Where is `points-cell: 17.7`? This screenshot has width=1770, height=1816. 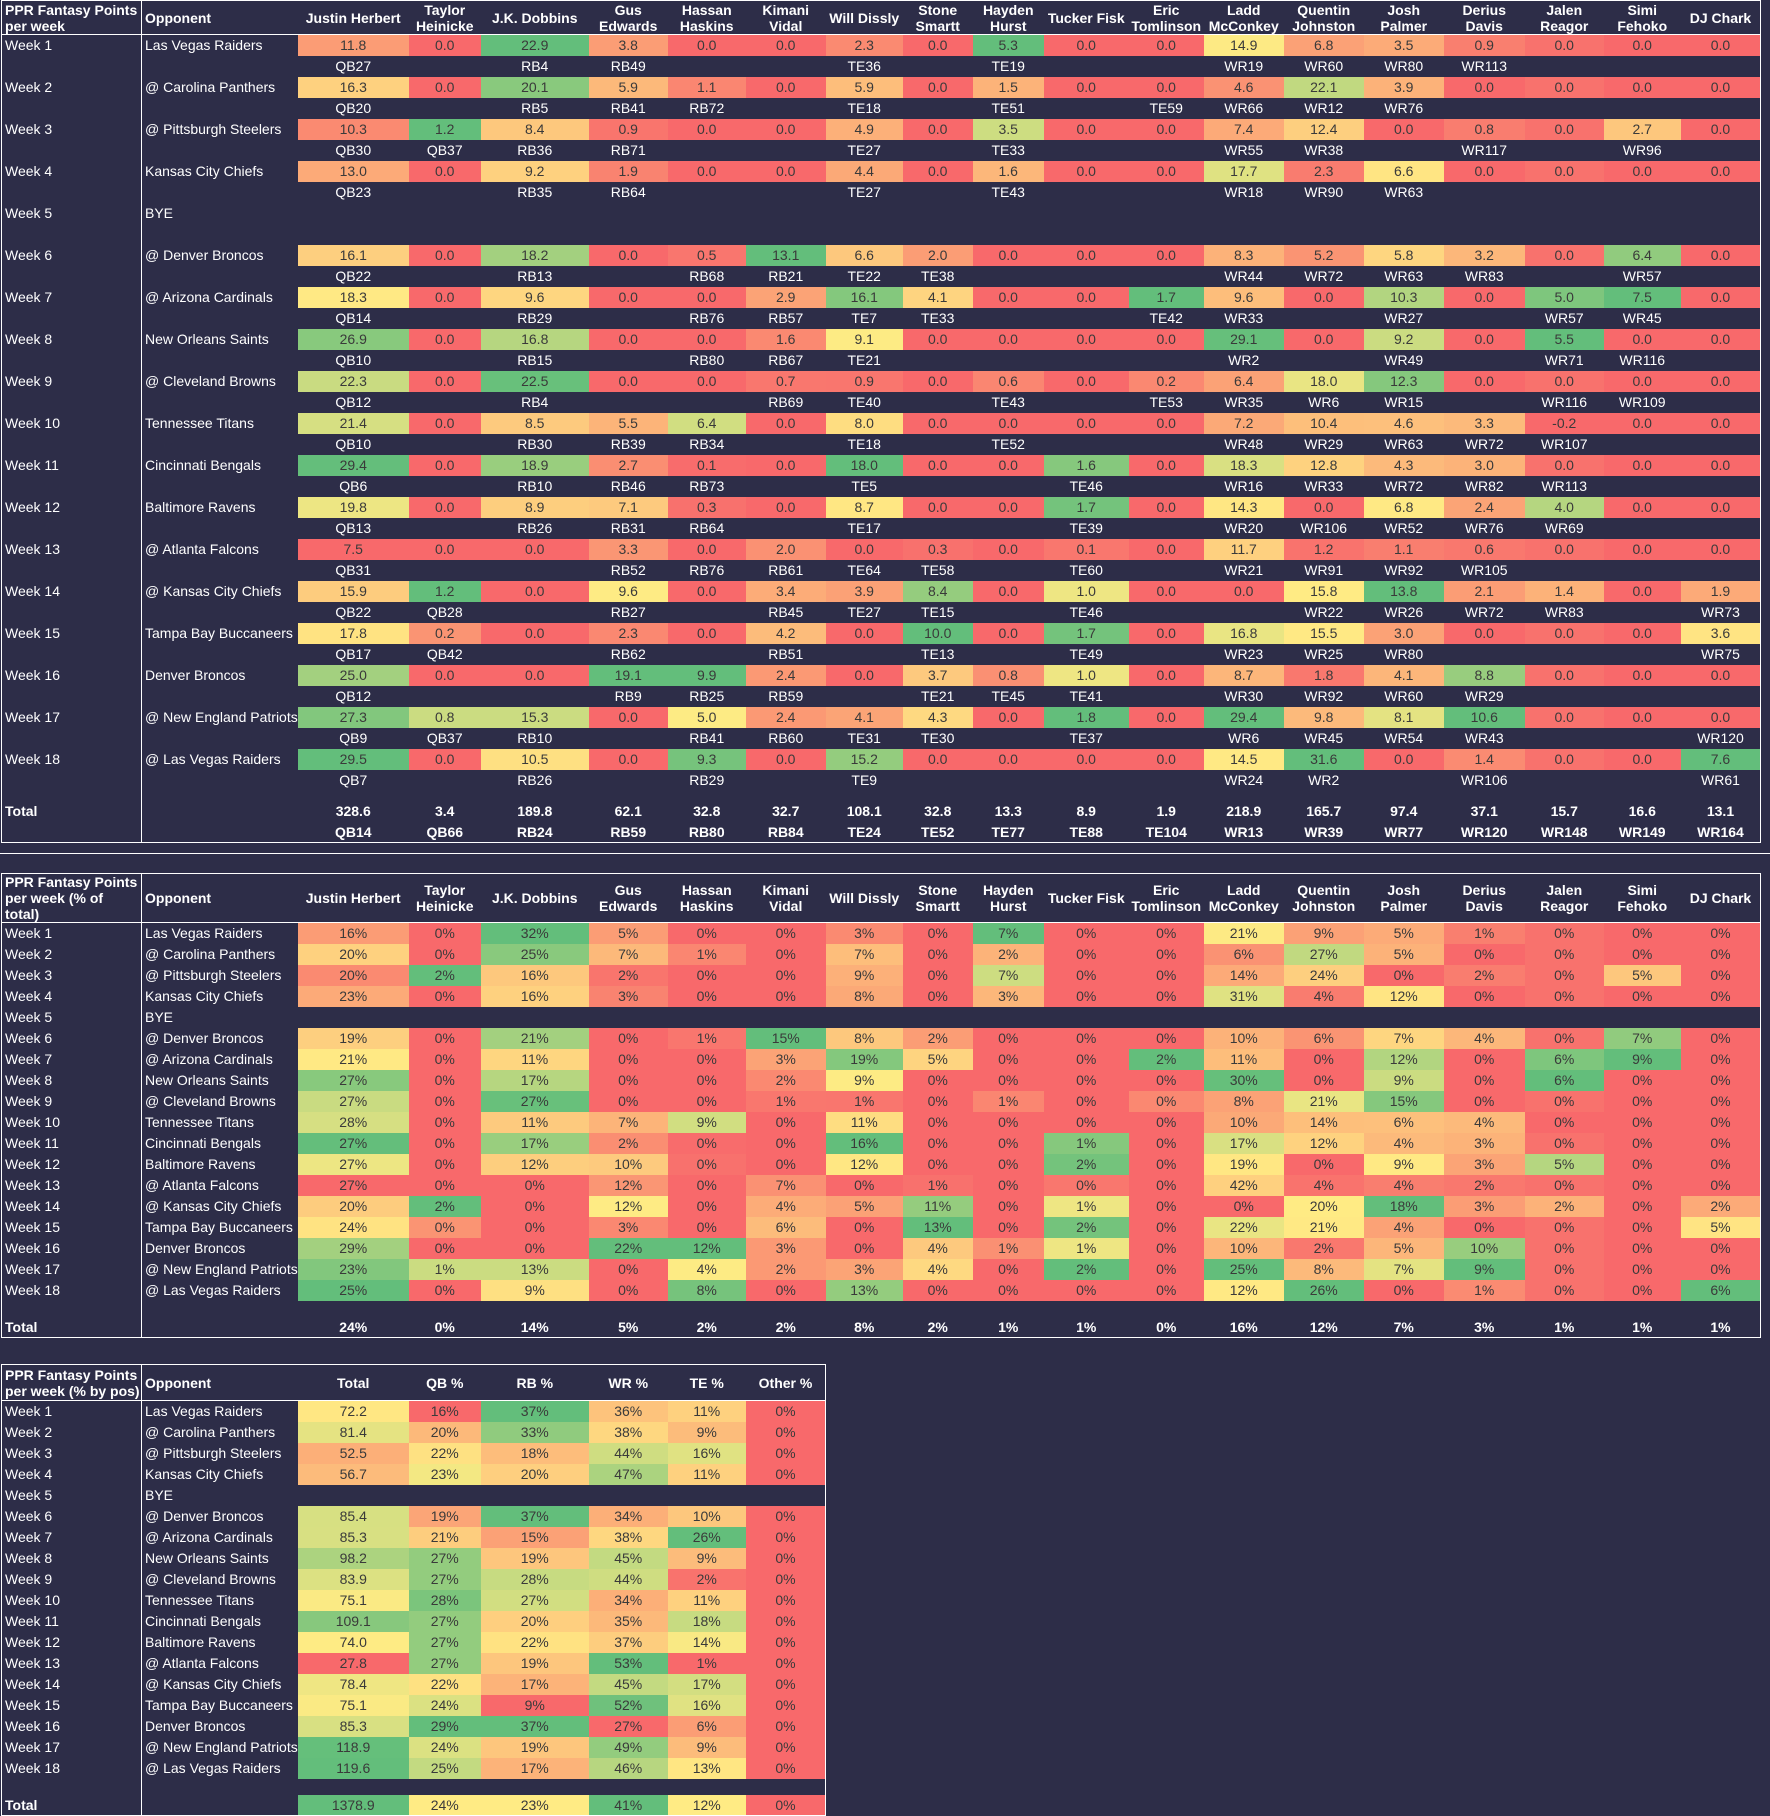
points-cell: 17.7 is located at coordinates (1243, 171).